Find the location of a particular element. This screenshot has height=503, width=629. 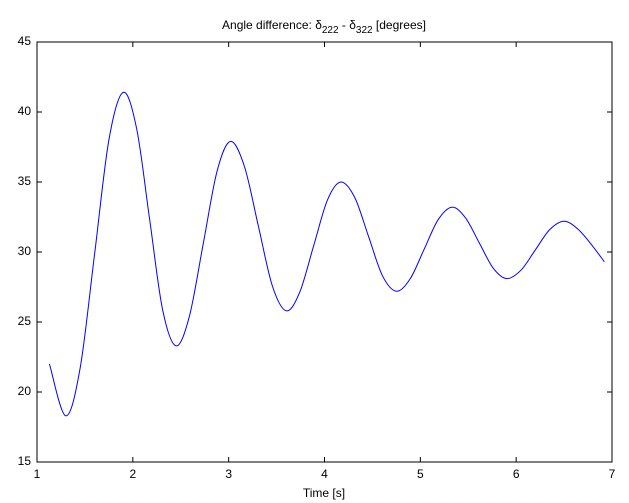

title-subscript: 222 is located at coordinates (330, 30).